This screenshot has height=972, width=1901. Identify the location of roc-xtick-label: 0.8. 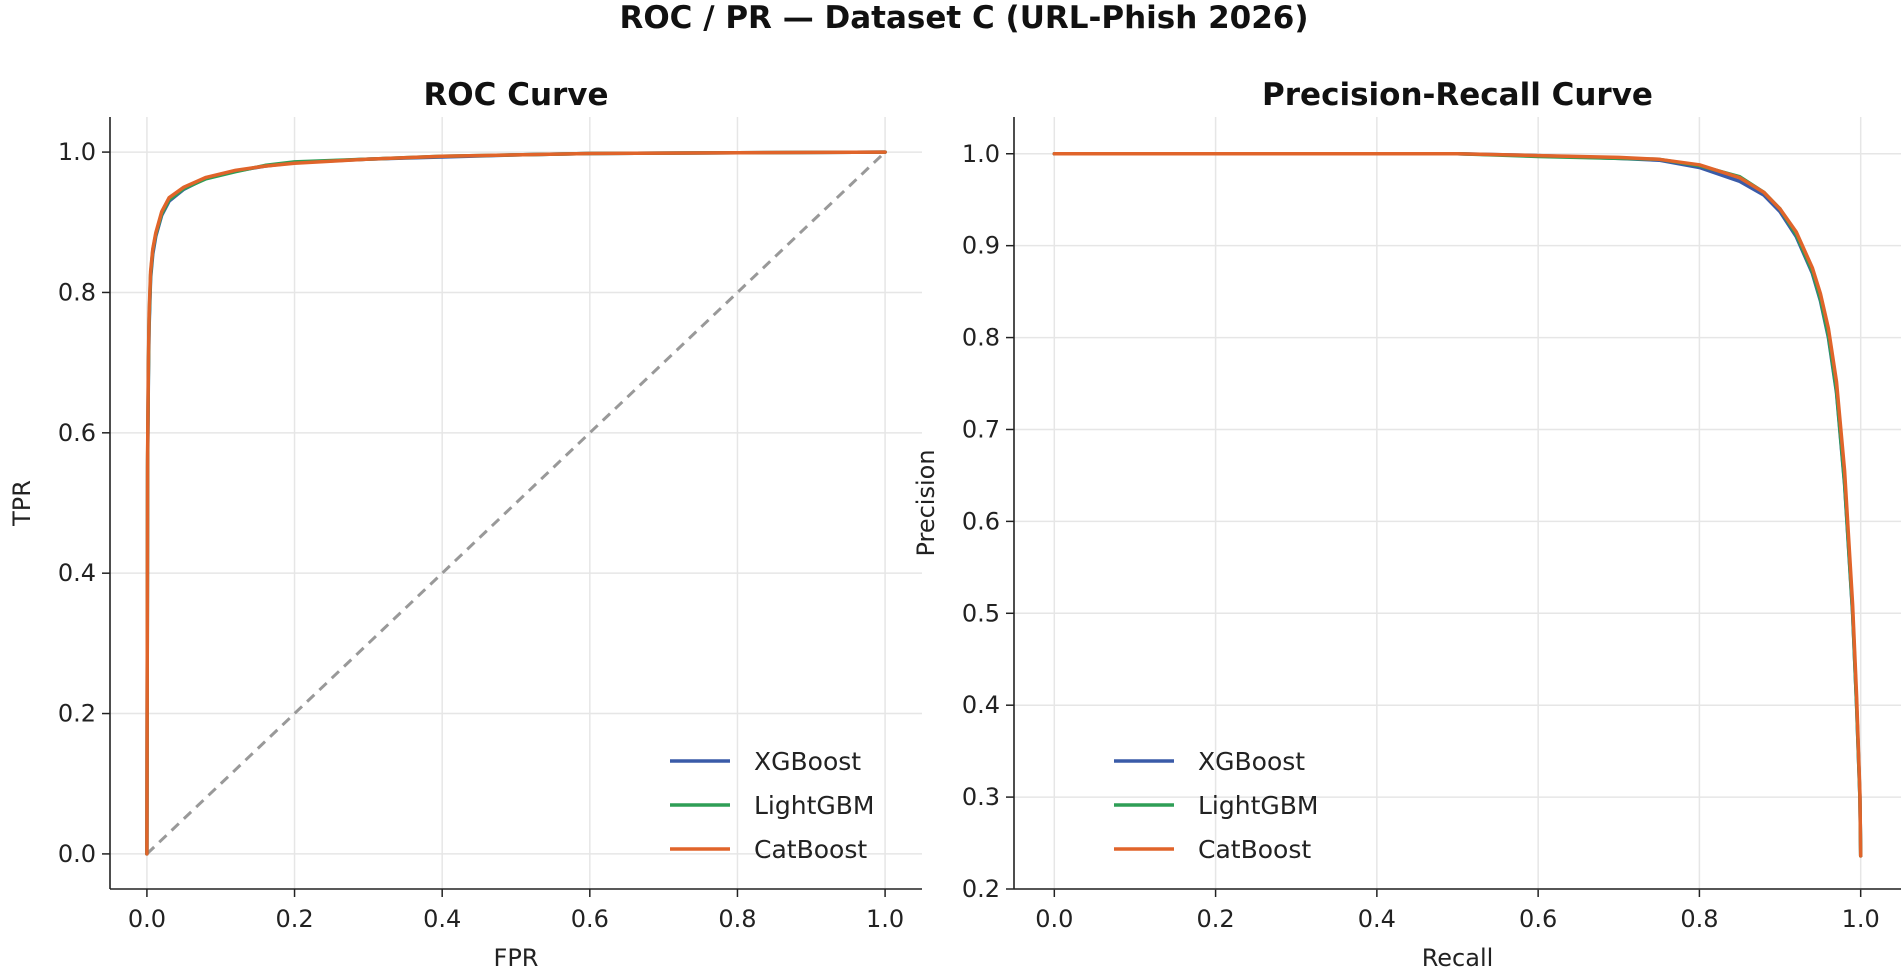
(737, 919).